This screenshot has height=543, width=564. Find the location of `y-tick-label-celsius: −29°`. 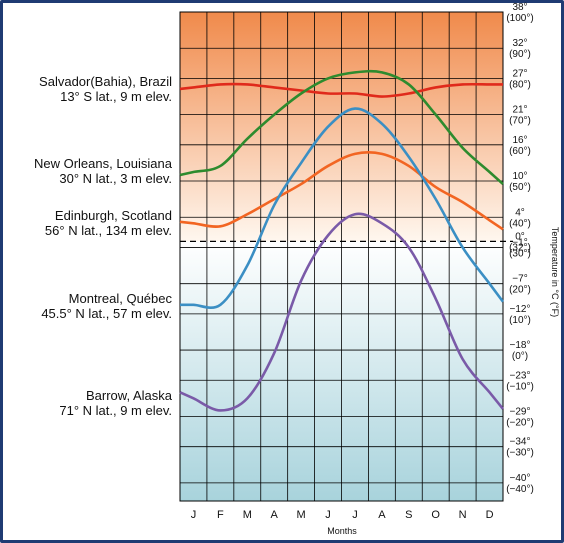

y-tick-label-celsius: −29° is located at coordinates (520, 411).